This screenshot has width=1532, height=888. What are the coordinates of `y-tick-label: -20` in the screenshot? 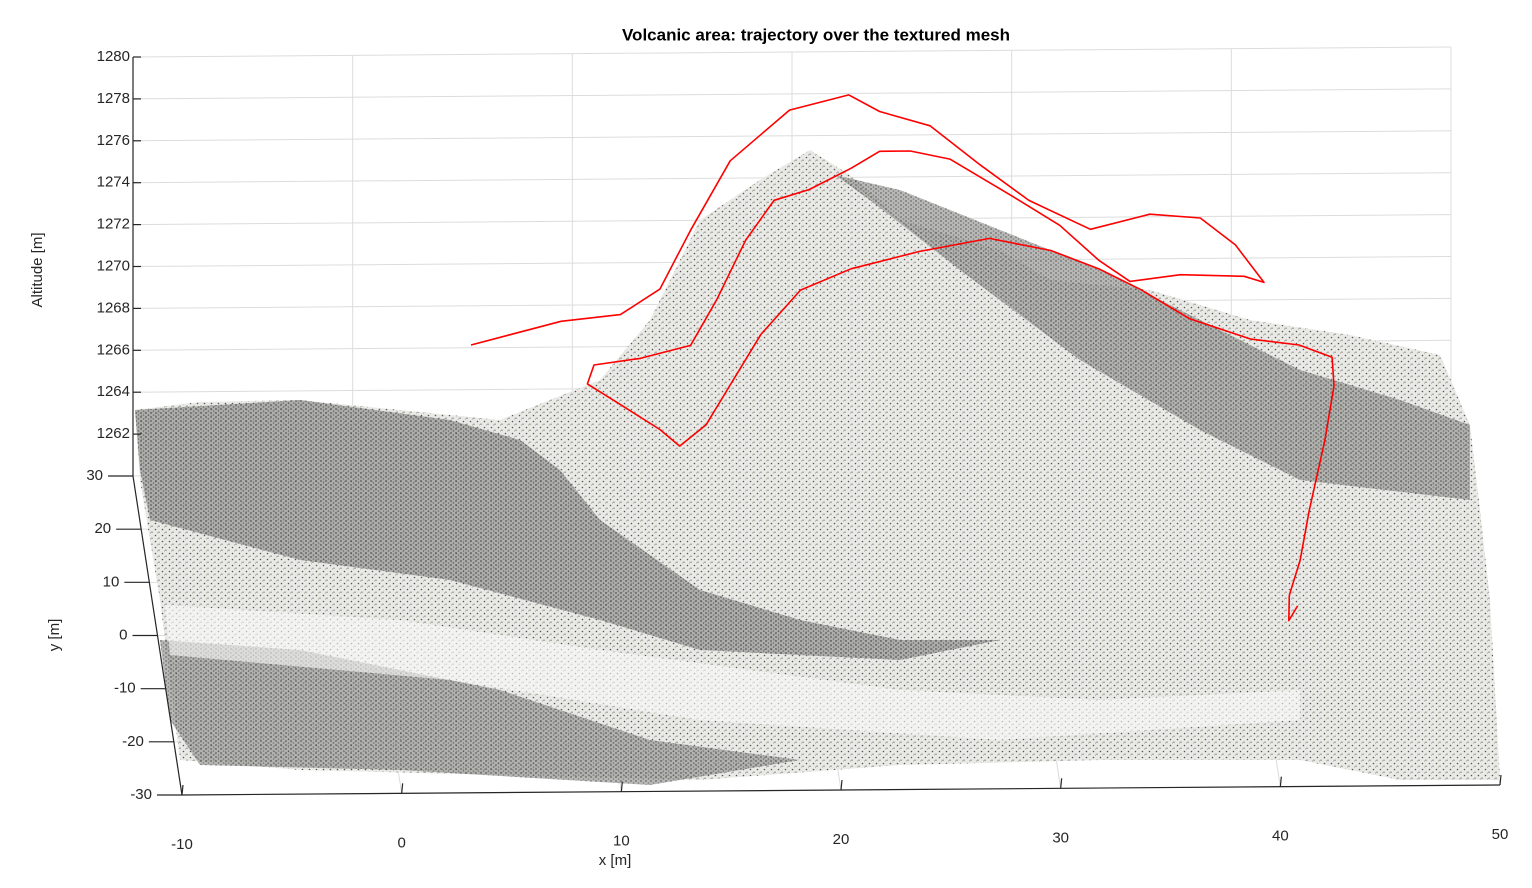 It's located at (133, 741).